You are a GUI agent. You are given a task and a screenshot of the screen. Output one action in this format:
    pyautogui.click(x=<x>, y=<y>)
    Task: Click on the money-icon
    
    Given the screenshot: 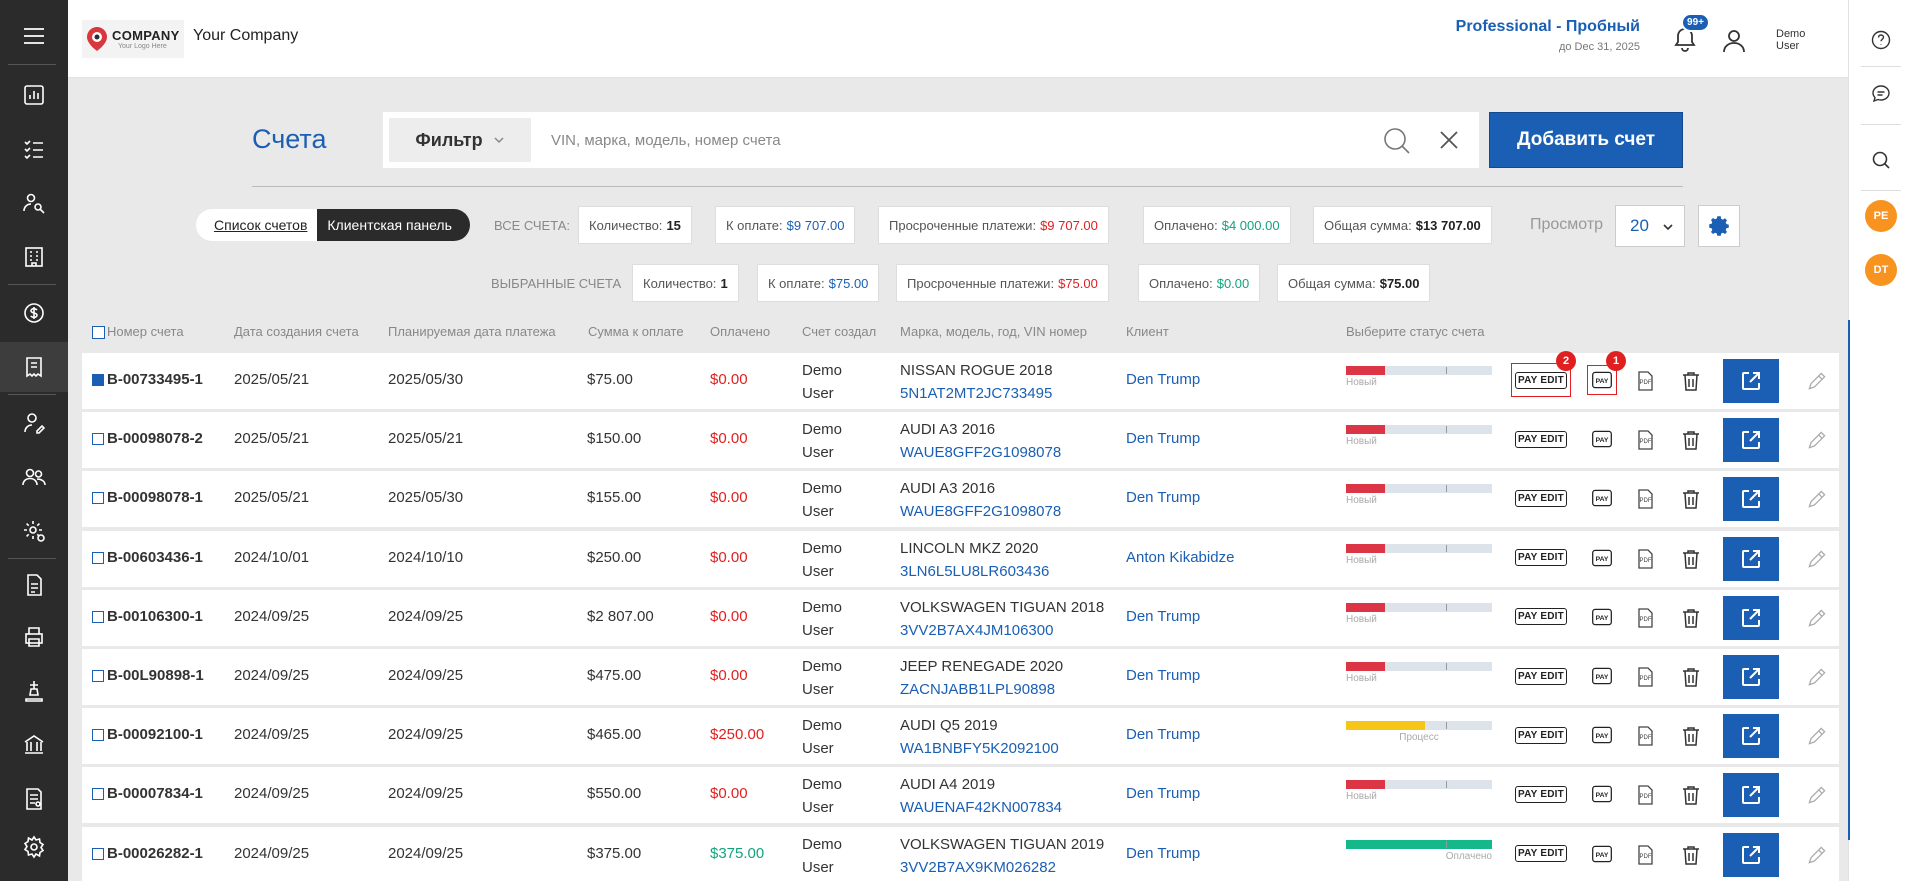 What is the action you would take?
    pyautogui.click(x=34, y=313)
    